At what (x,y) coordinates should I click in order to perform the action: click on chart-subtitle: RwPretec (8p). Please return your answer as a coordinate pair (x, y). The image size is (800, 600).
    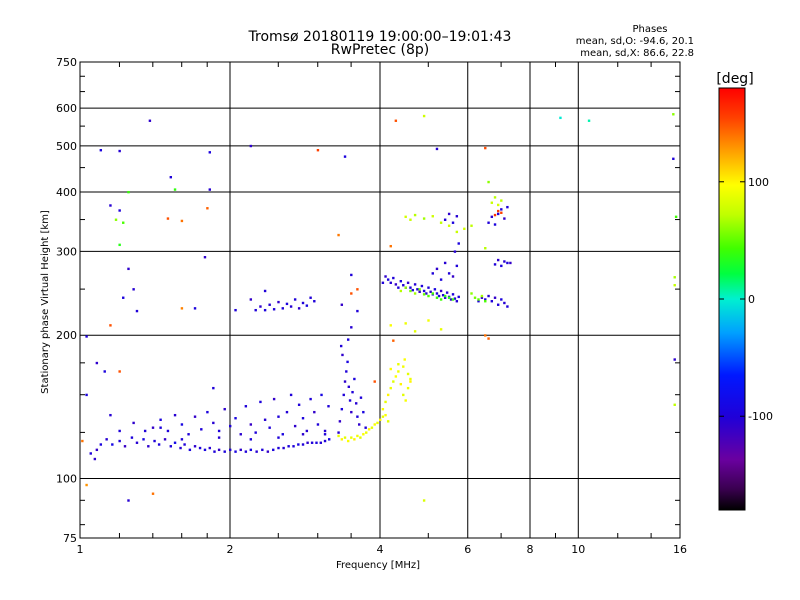
    Looking at the image, I should click on (380, 50).